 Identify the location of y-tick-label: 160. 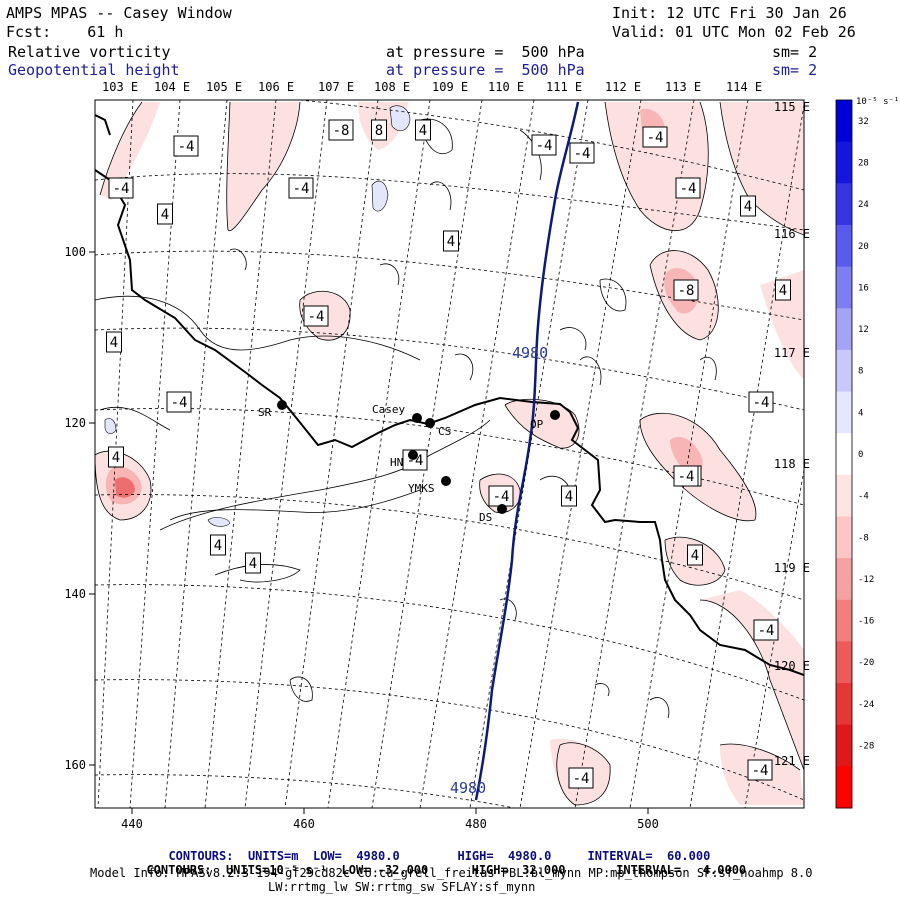
(75, 765).